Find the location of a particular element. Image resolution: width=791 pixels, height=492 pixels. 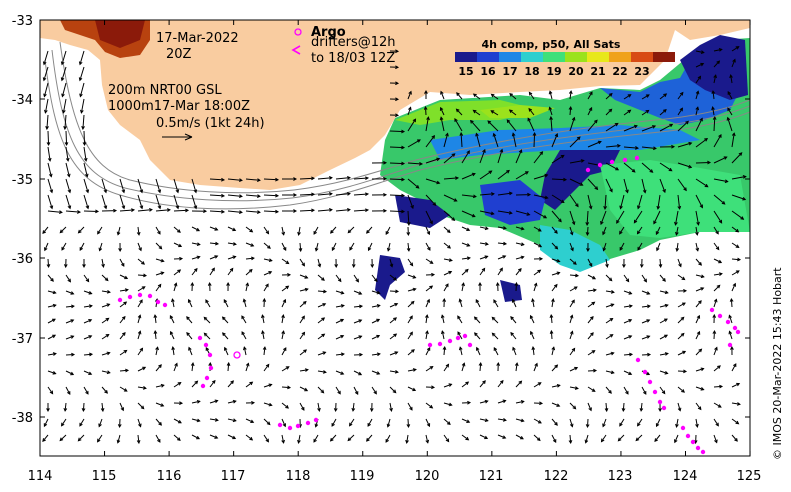

lon-tick-114: 114 is located at coordinates (40, 476).